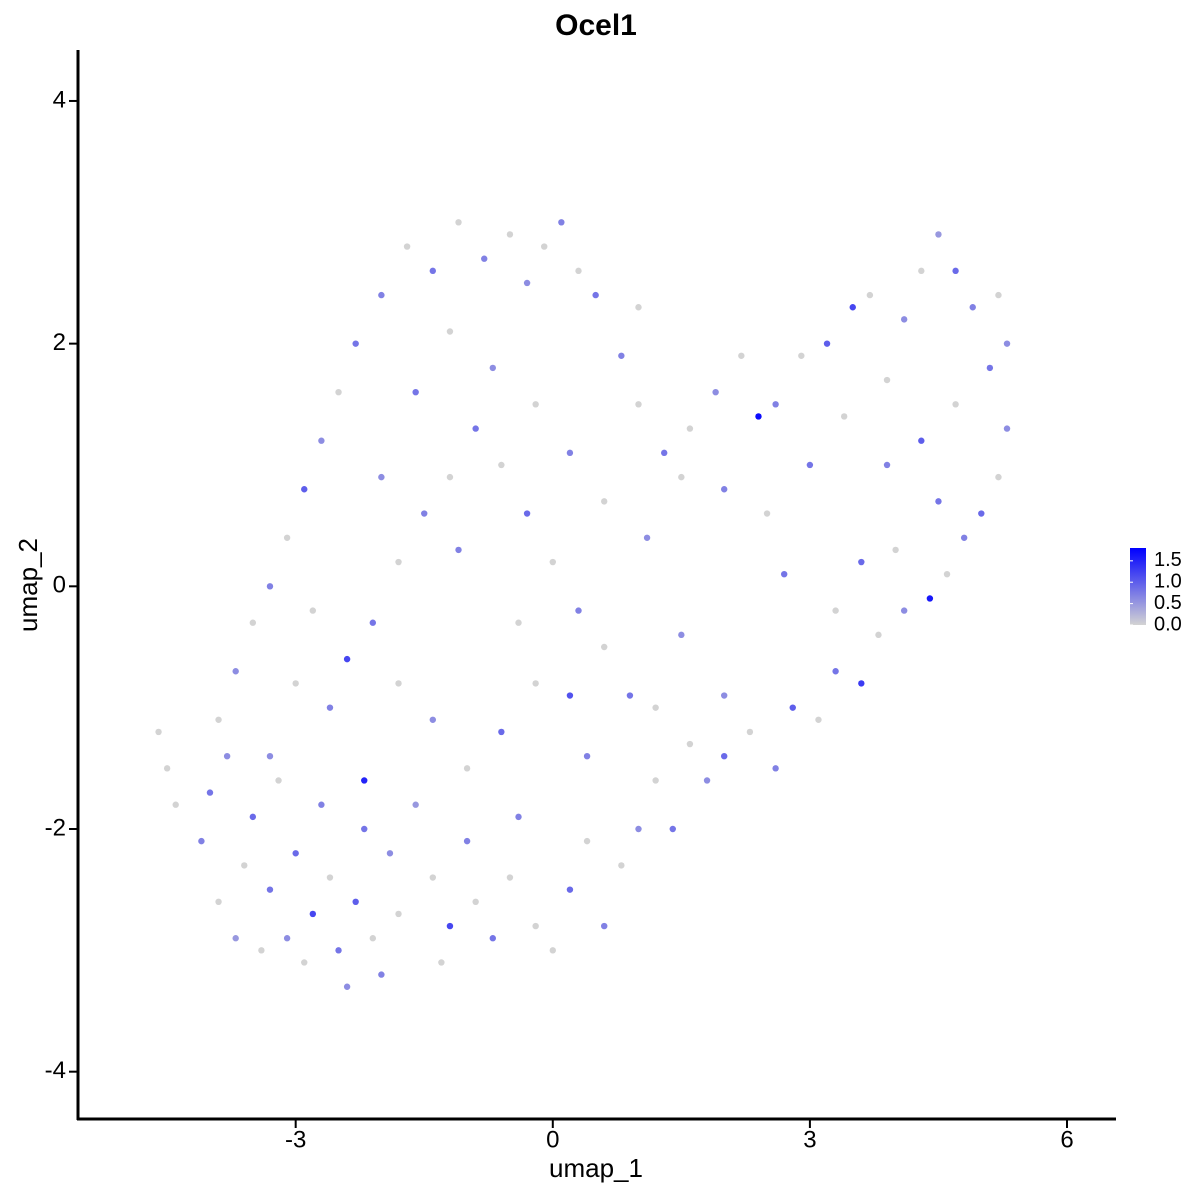 This screenshot has width=1200, height=1200. I want to click on colorbar-label: 1.0, so click(1168, 582).